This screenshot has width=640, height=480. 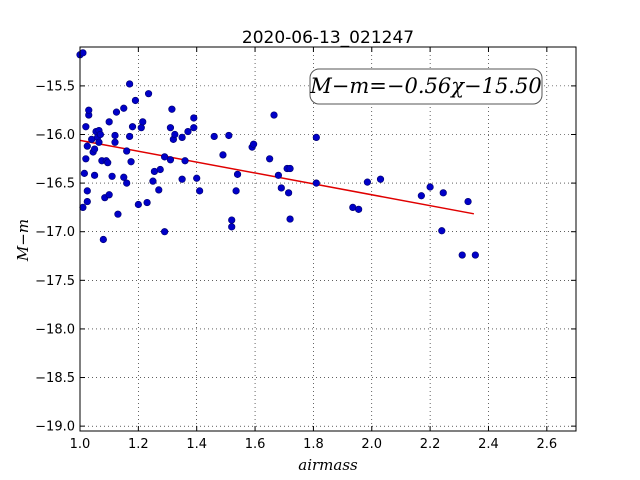 I want to click on x-tick-label: 1.8, so click(x=313, y=444).